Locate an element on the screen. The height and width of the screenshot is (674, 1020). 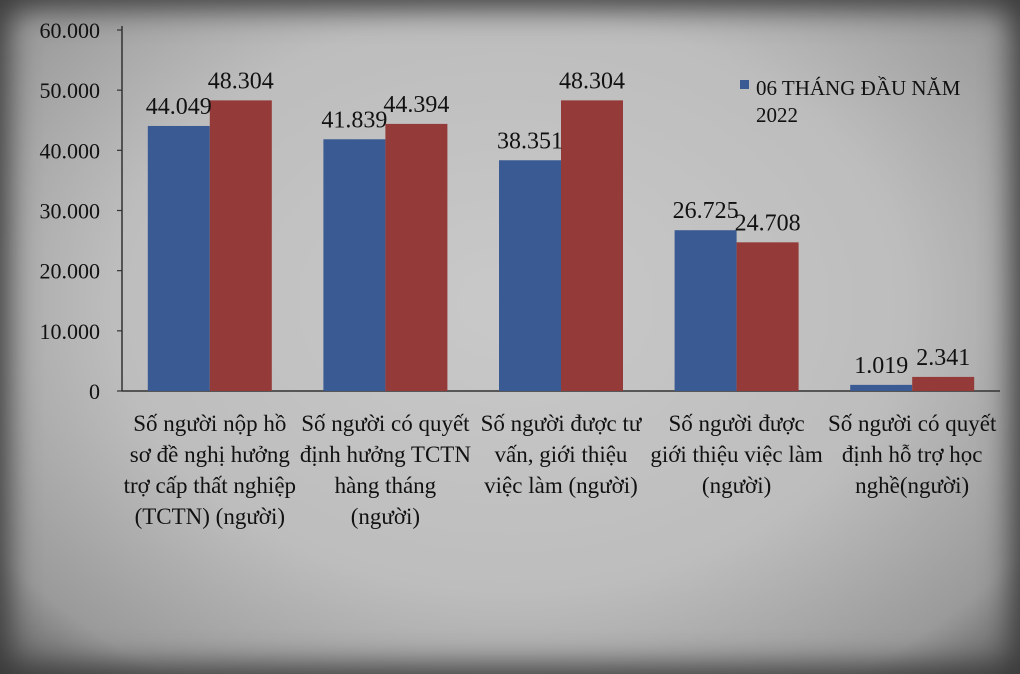
y-tick-label: 30.000 is located at coordinates (70, 211).